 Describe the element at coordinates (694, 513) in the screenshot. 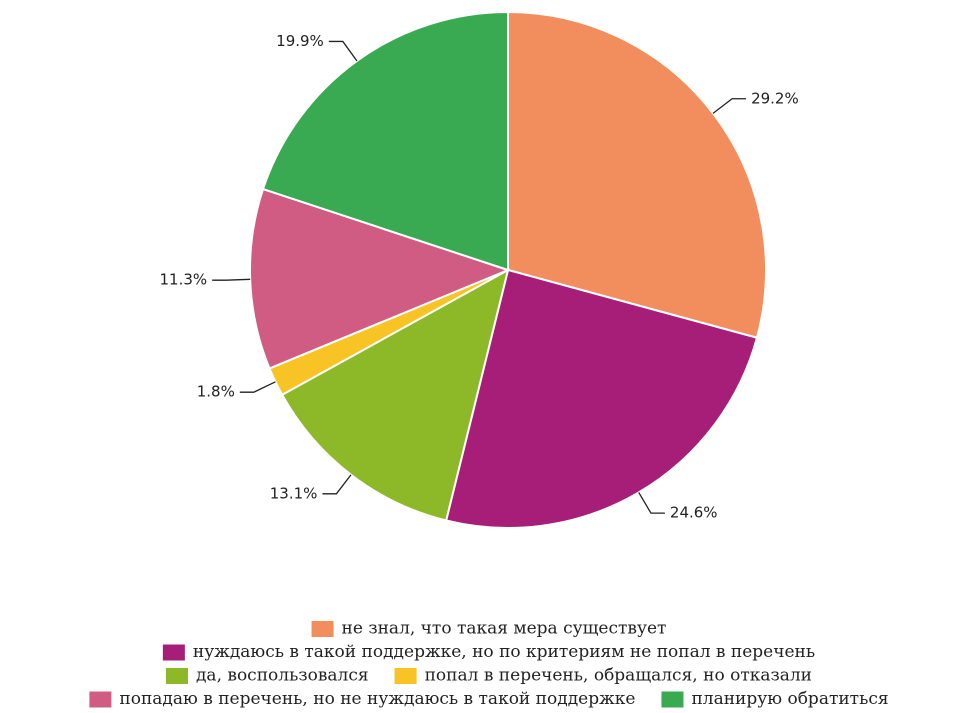

I see `data-label: 24.6%` at that location.